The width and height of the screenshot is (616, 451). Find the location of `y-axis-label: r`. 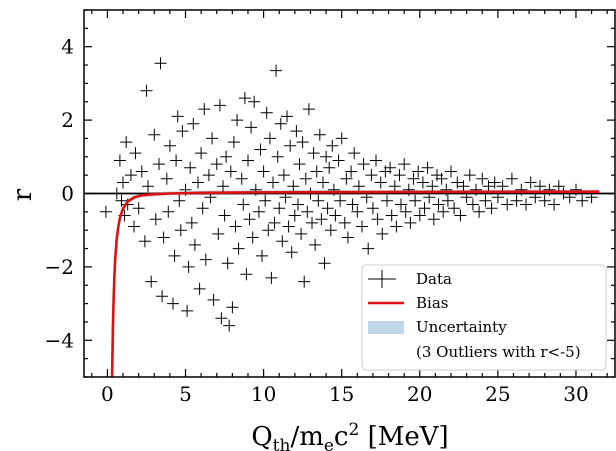

y-axis-label: r is located at coordinates (23, 194).